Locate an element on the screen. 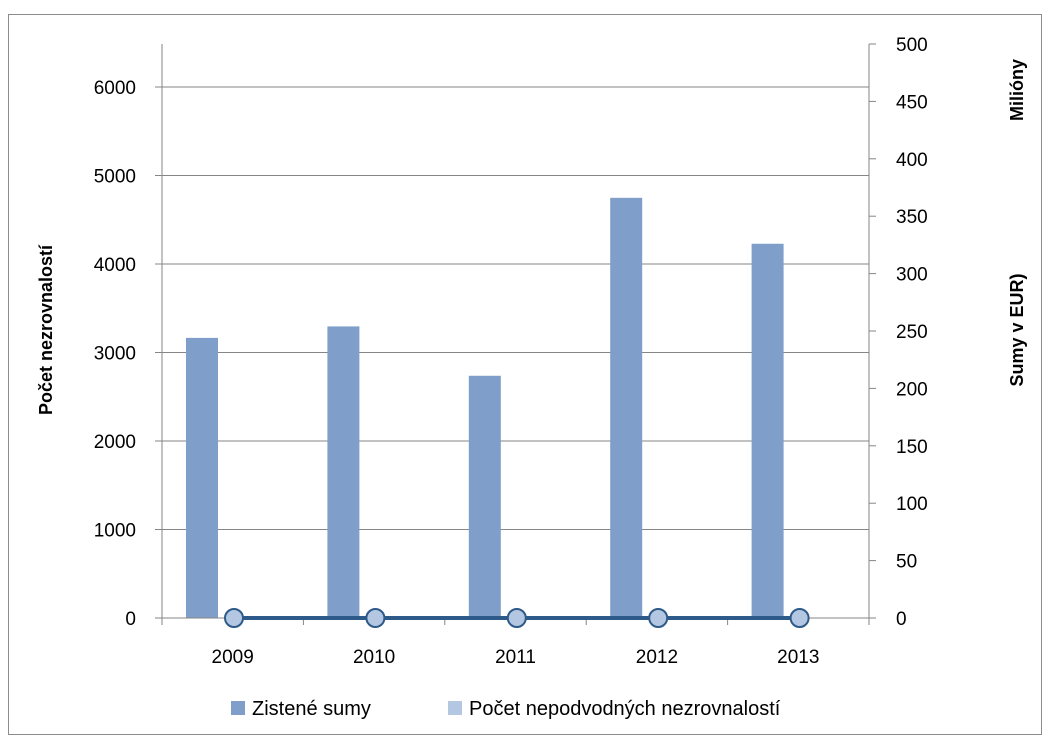 Image resolution: width=1050 pixels, height=740 pixels. left-tick-label: 0 is located at coordinates (130, 619).